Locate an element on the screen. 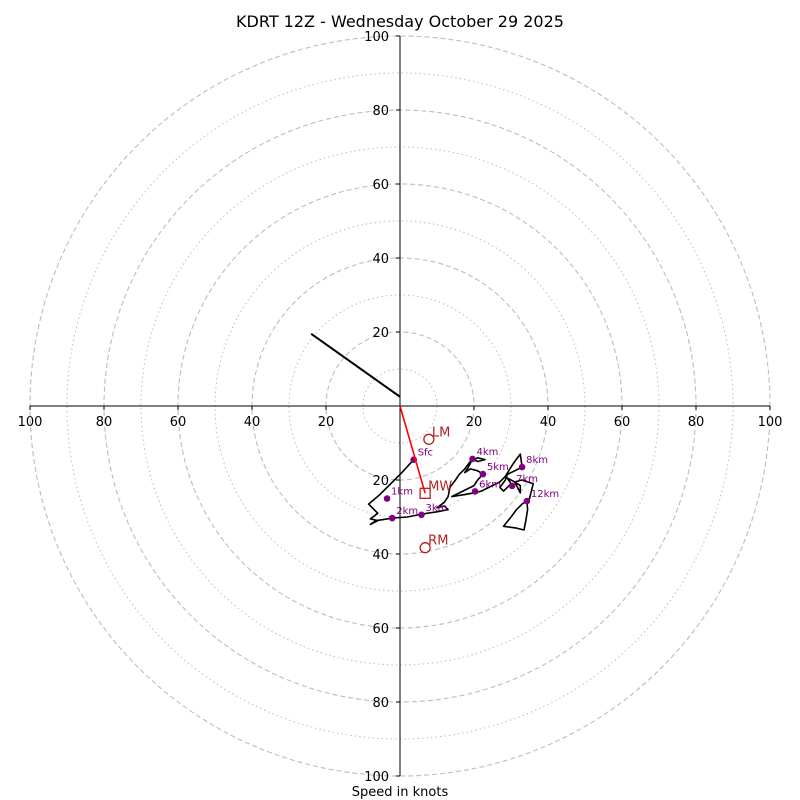 The height and width of the screenshot is (800, 800). height-markers: Sfc 1km 2km 3km 4km 5km 6km 7km 8km 12km is located at coordinates (471, 484).